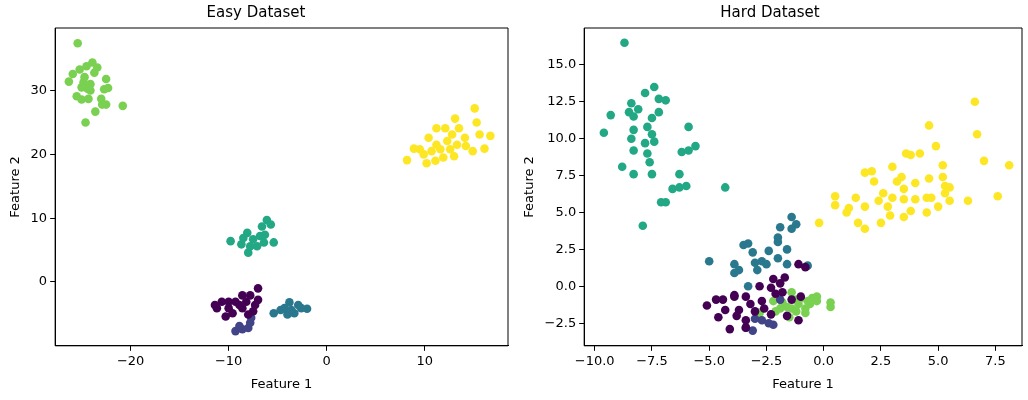 The height and width of the screenshot is (400, 1028). Describe the element at coordinates (881, 360) in the screenshot. I see `x-tick-label: 2.5` at that location.